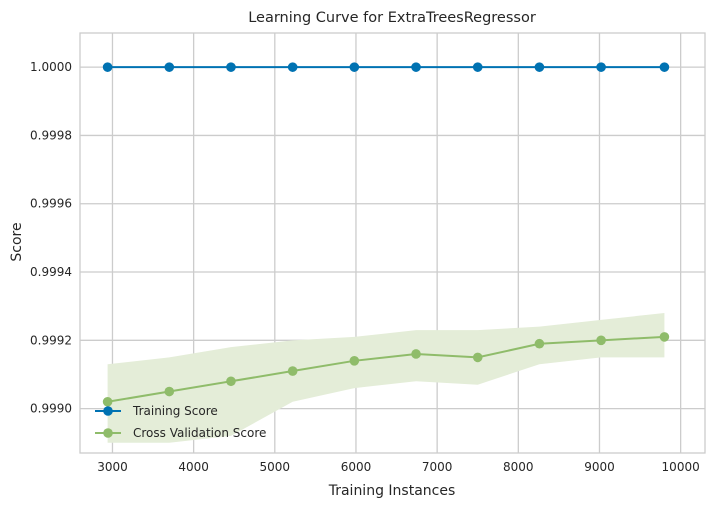  I want to click on y-tick-label-5: 1.0000, so click(51, 67).